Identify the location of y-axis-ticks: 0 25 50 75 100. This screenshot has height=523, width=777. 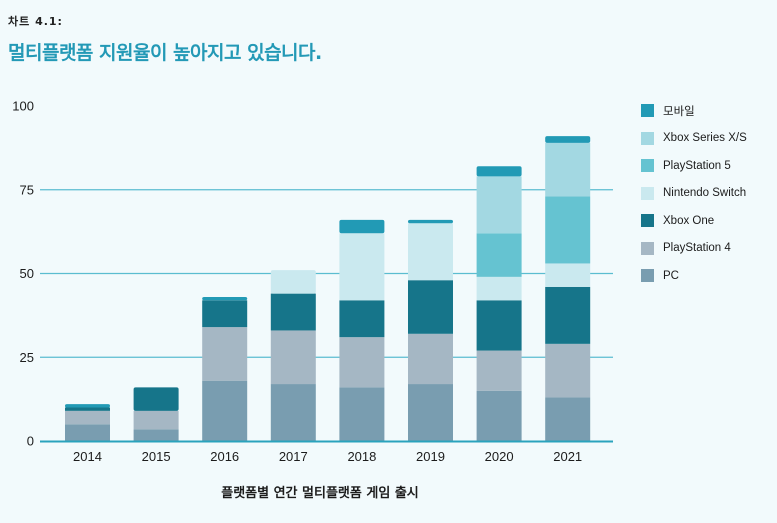
(23, 274).